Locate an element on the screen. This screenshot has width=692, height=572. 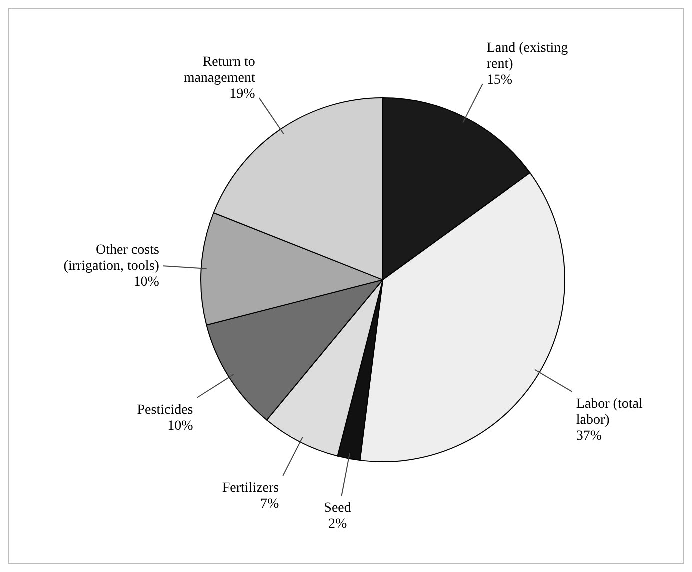
slice-label: Land (existing rent) is located at coordinates (527, 56).